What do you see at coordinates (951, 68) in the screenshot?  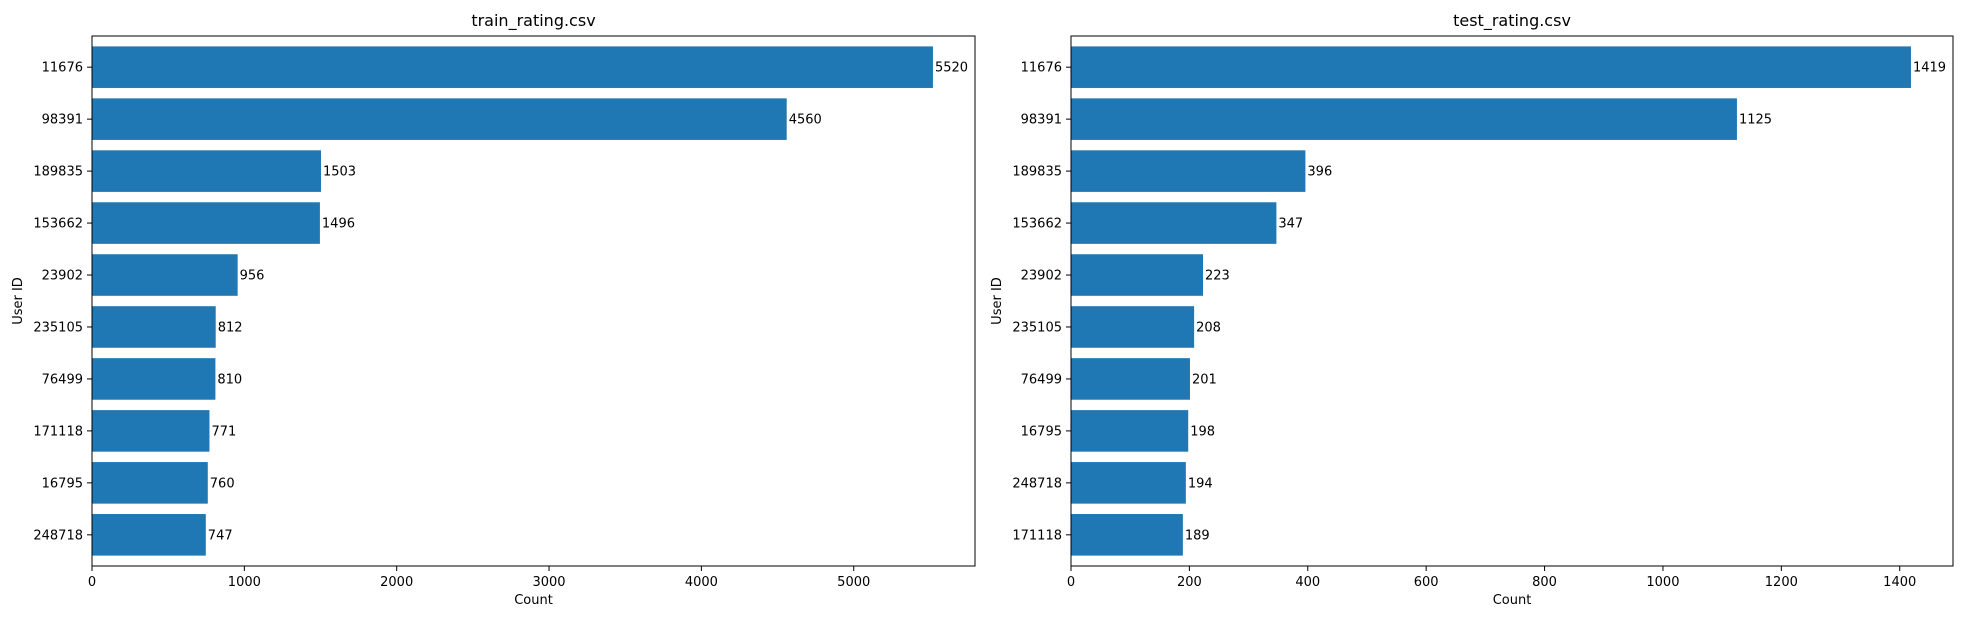 I see `data-label-11676: 5520` at bounding box center [951, 68].